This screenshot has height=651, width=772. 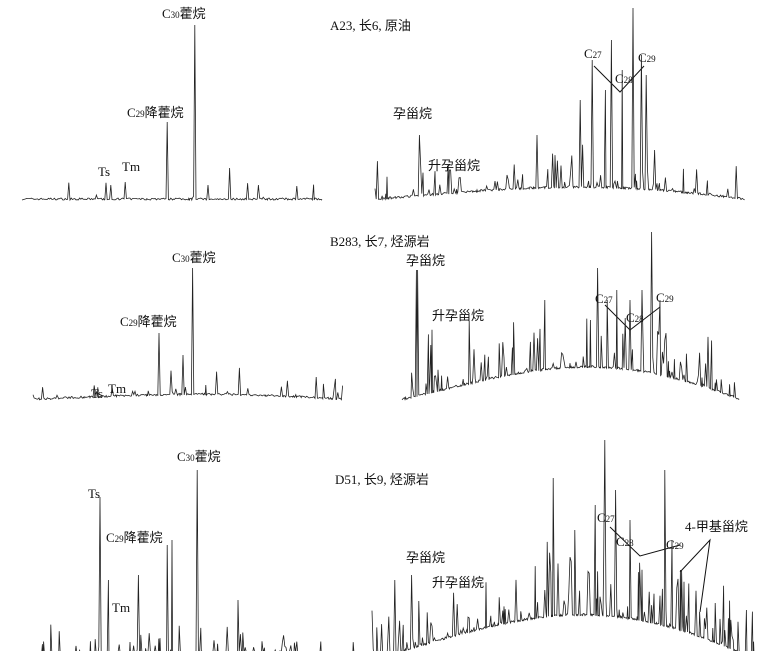 I want to click on peak-label: 4-甲基甾烷, so click(x=716, y=526).